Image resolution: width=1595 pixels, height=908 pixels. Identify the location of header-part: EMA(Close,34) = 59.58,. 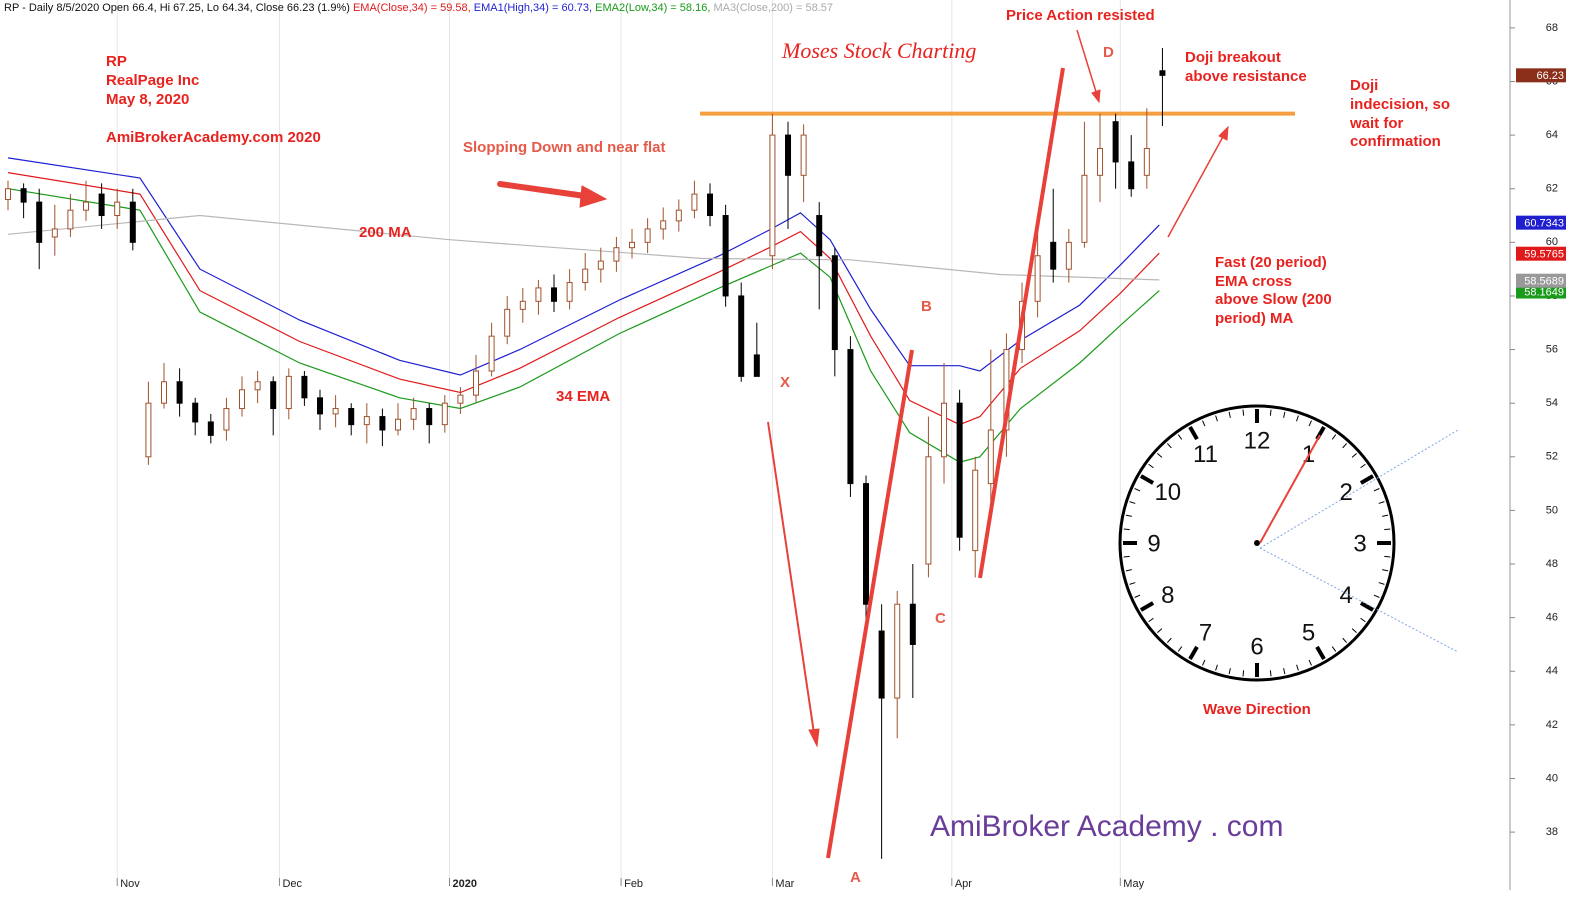
(413, 8).